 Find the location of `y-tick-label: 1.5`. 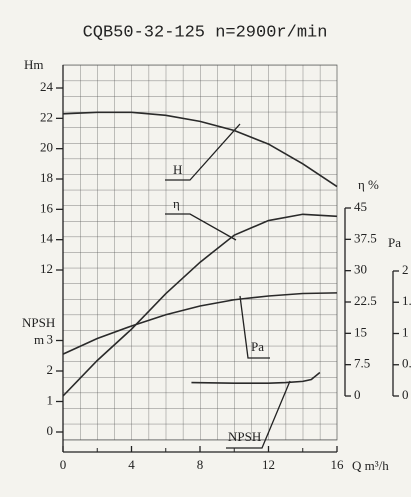

y-tick-label: 1.5 is located at coordinates (406, 300).